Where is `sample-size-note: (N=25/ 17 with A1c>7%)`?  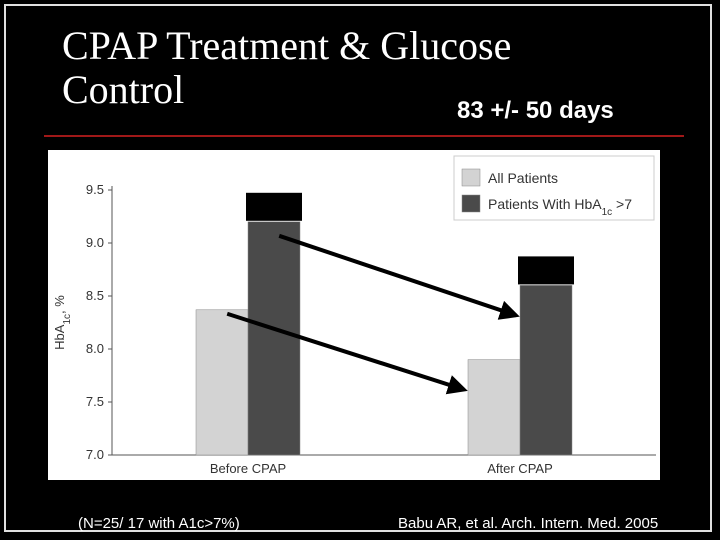
sample-size-note: (N=25/ 17 with A1c>7%) is located at coordinates (159, 523).